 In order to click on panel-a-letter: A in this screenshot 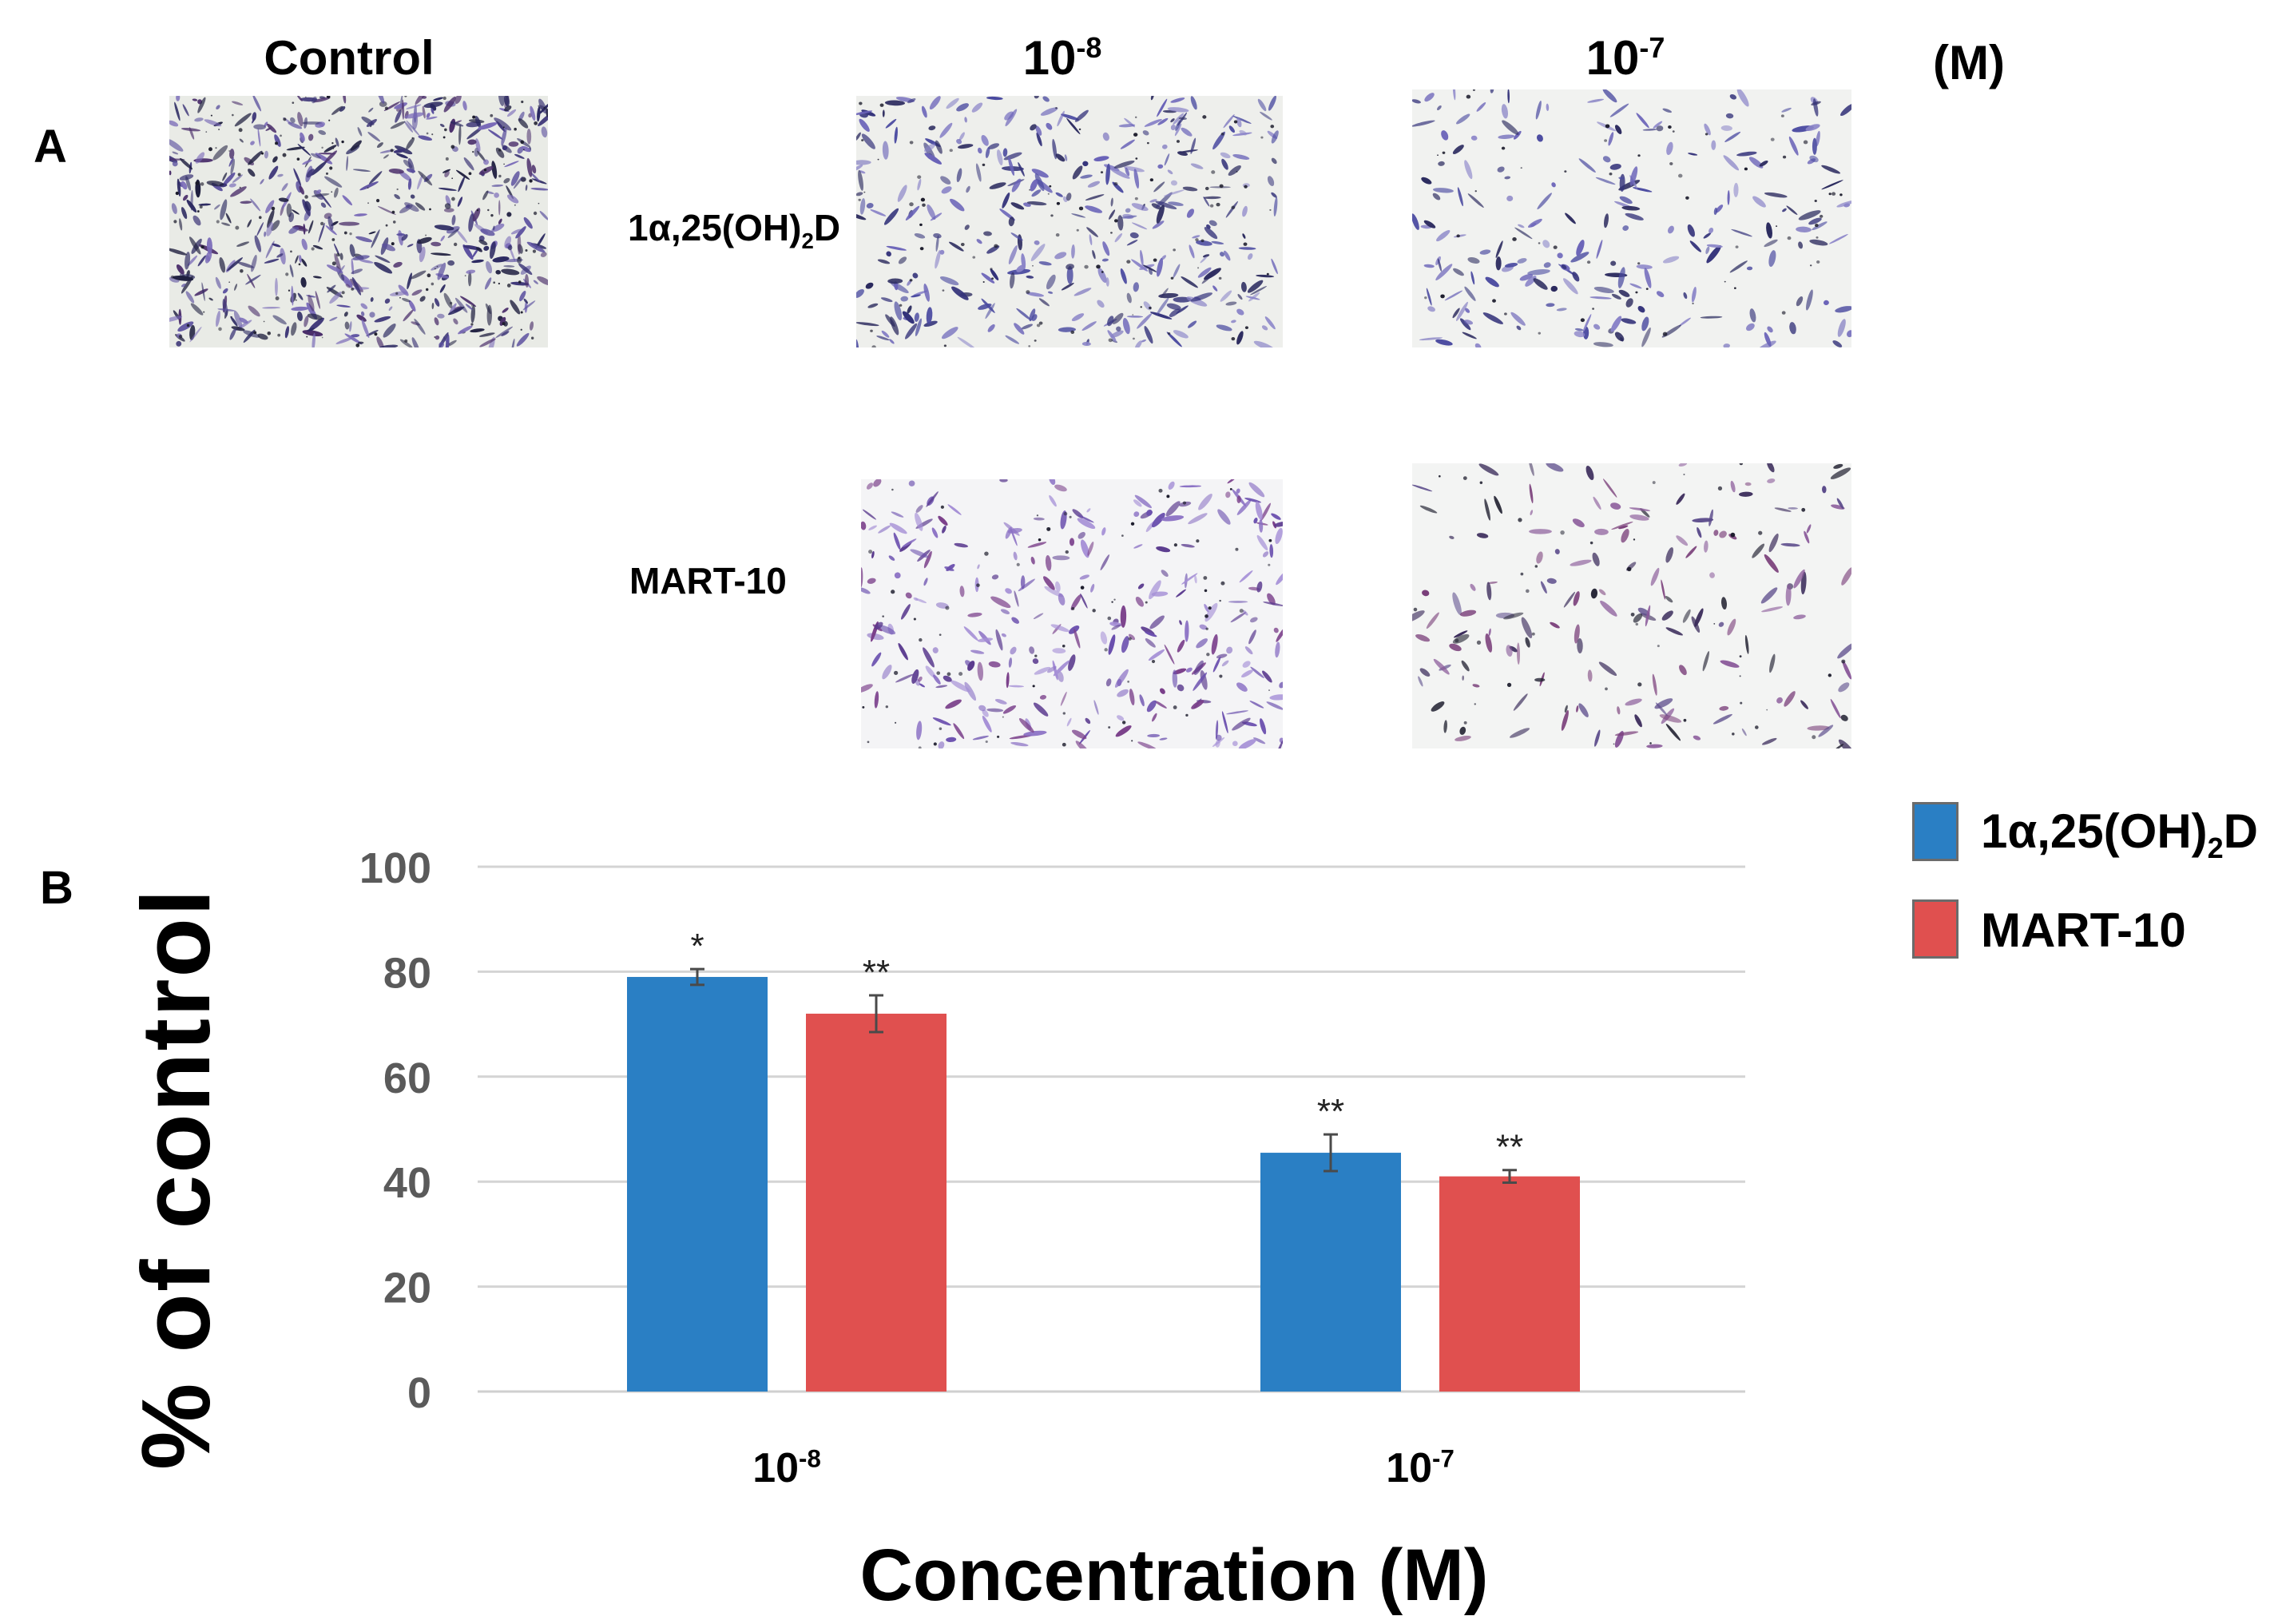, I will do `click(50, 147)`.